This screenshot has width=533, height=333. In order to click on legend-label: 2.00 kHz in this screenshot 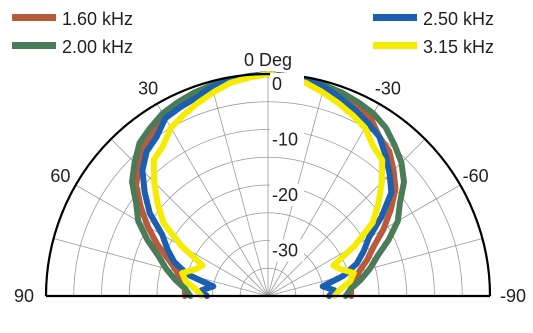, I will do `click(97, 47)`.